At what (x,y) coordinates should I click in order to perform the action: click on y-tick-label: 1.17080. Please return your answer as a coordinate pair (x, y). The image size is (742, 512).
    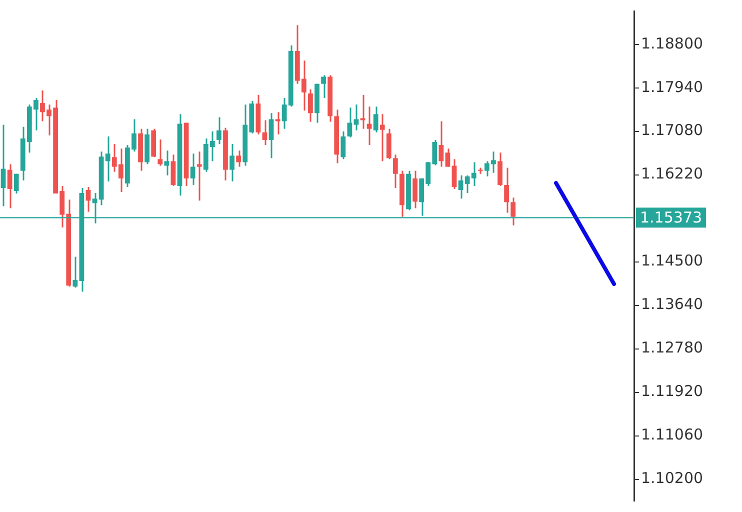
    Looking at the image, I should click on (672, 130).